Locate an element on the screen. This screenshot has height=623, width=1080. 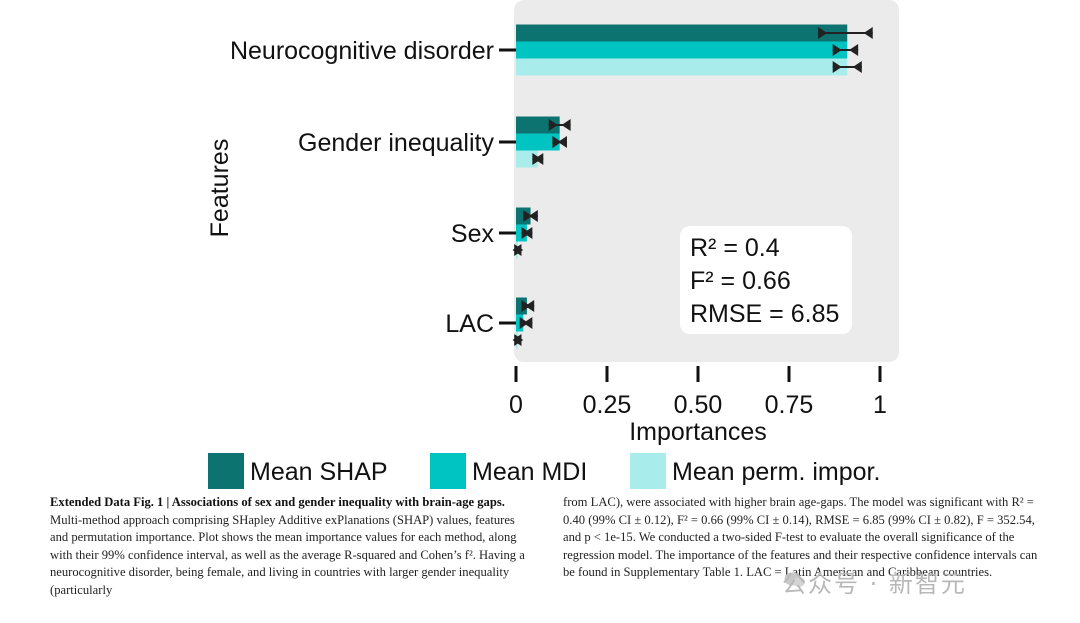
error-bar-mean-shap-gender-inequality is located at coordinates (559, 125).